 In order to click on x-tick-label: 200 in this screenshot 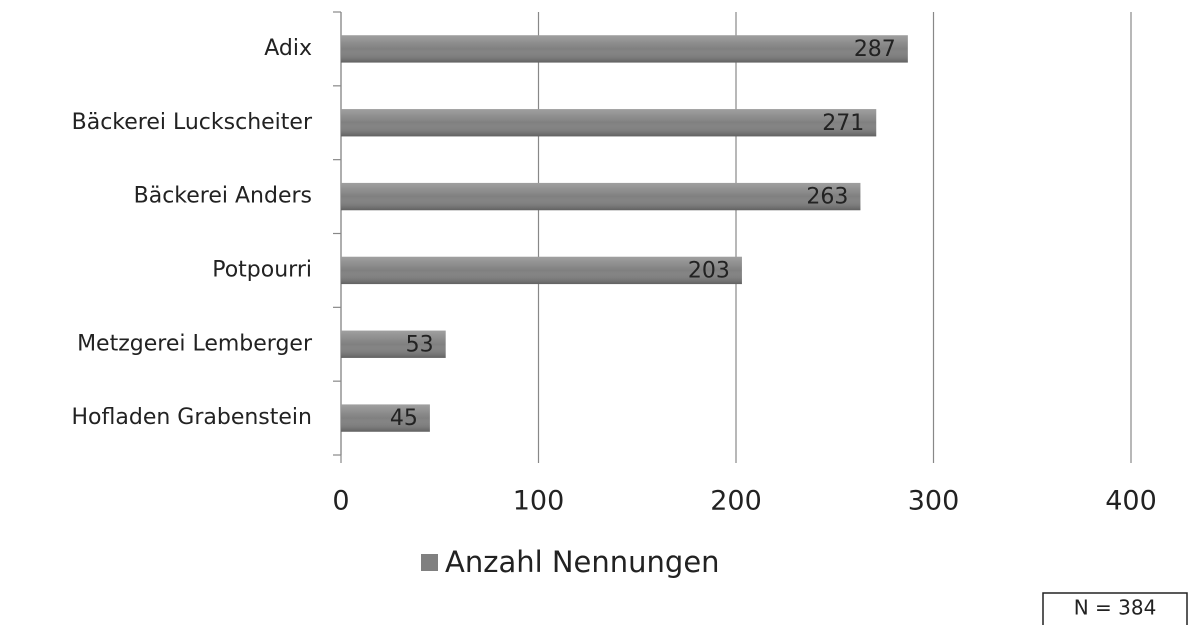, I will do `click(736, 501)`.